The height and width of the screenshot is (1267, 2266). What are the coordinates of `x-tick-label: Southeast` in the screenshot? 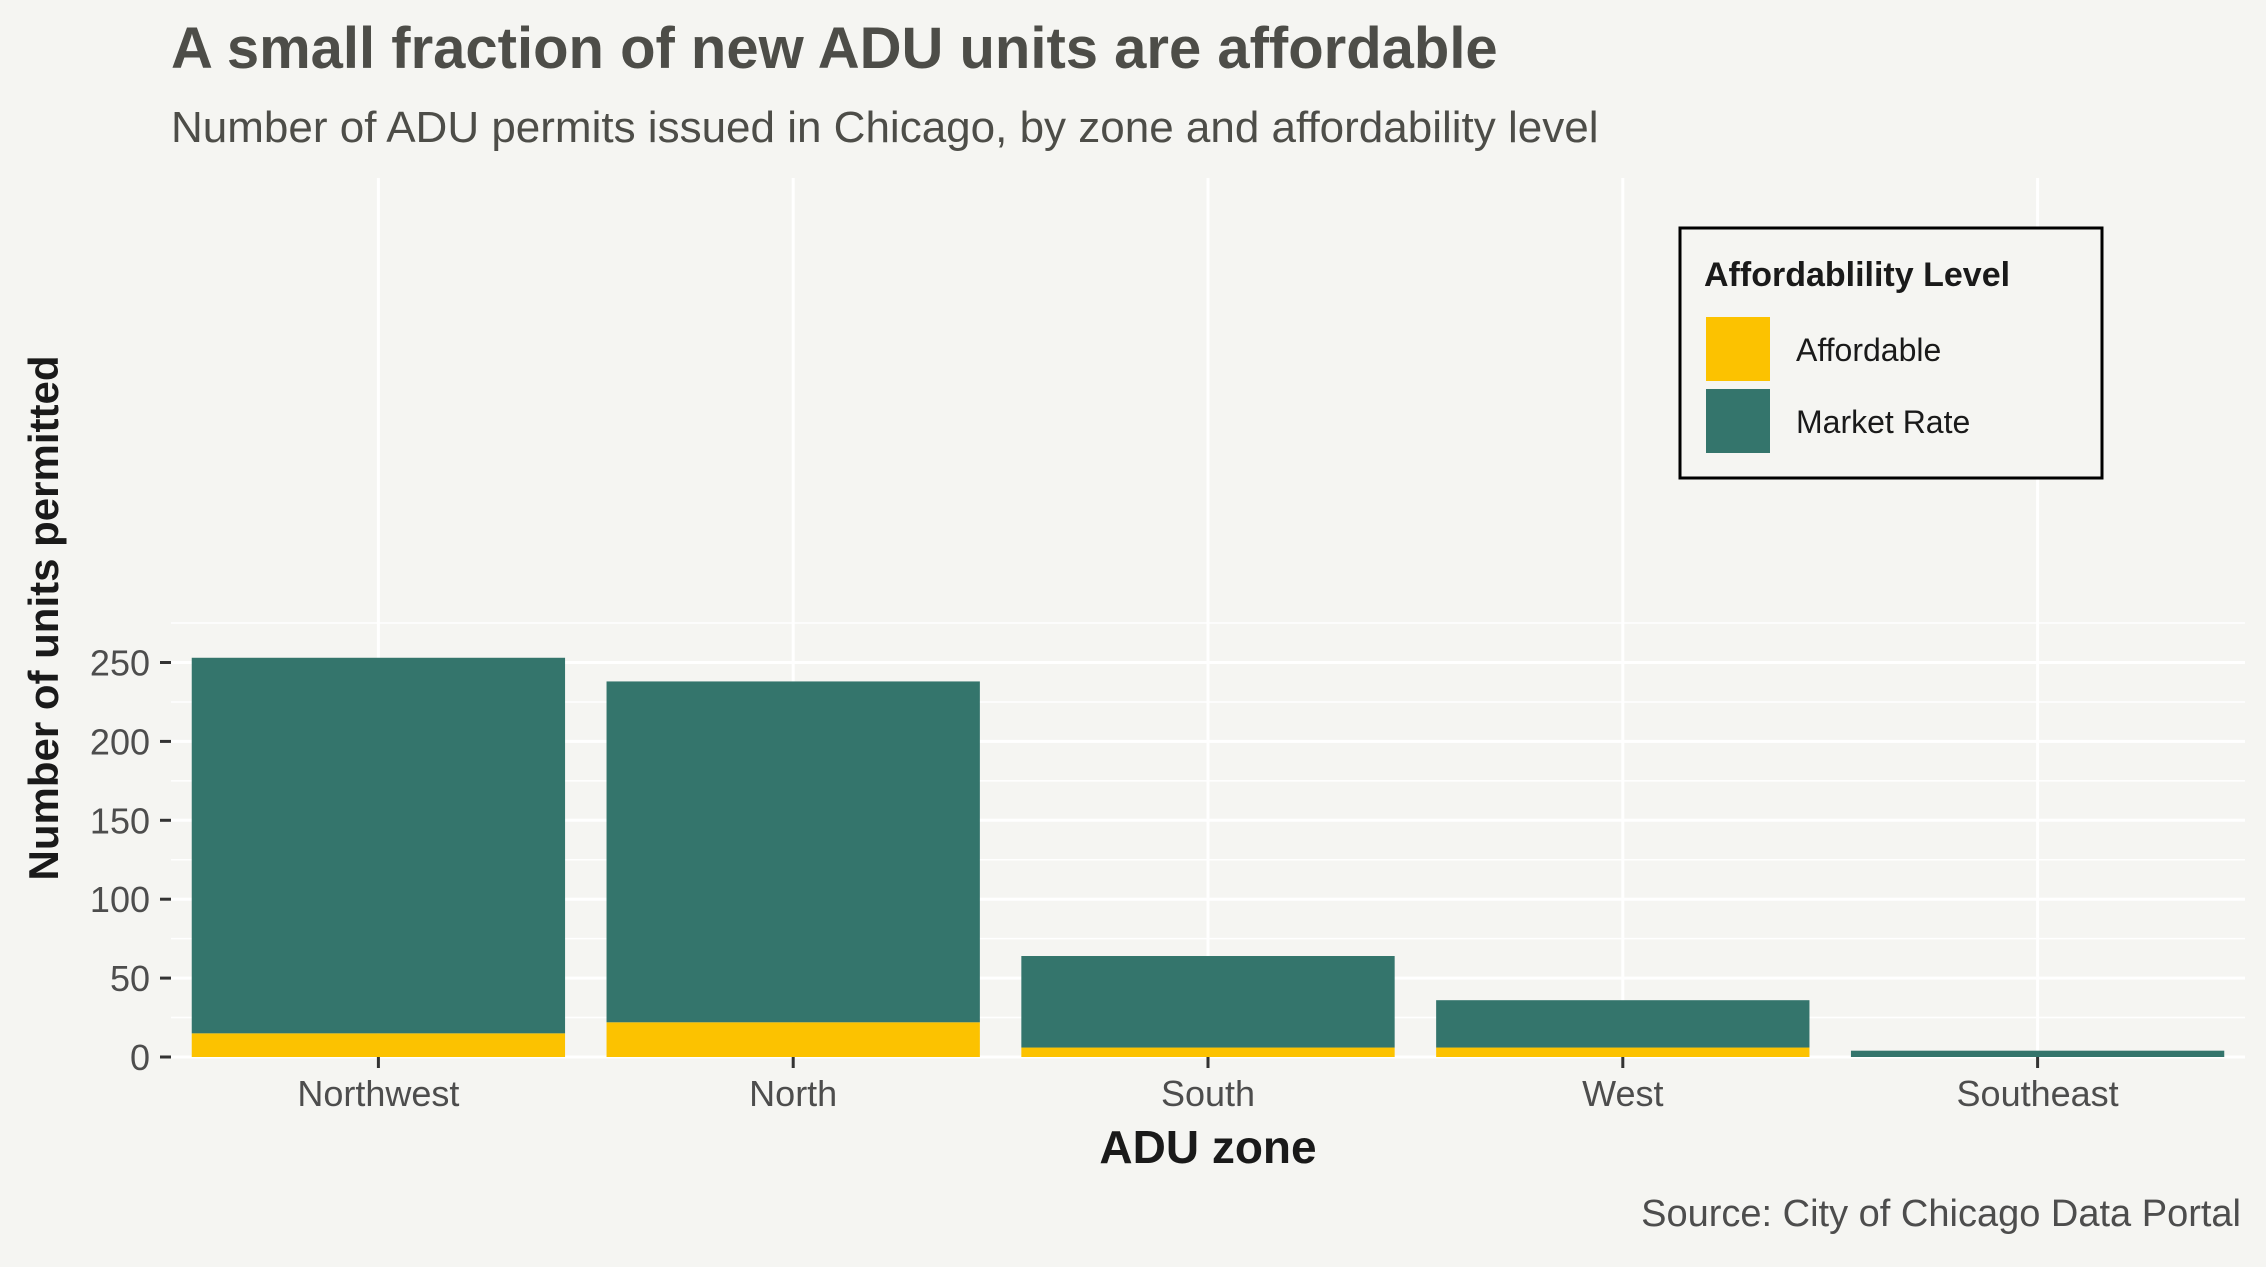 It's located at (2038, 1093).